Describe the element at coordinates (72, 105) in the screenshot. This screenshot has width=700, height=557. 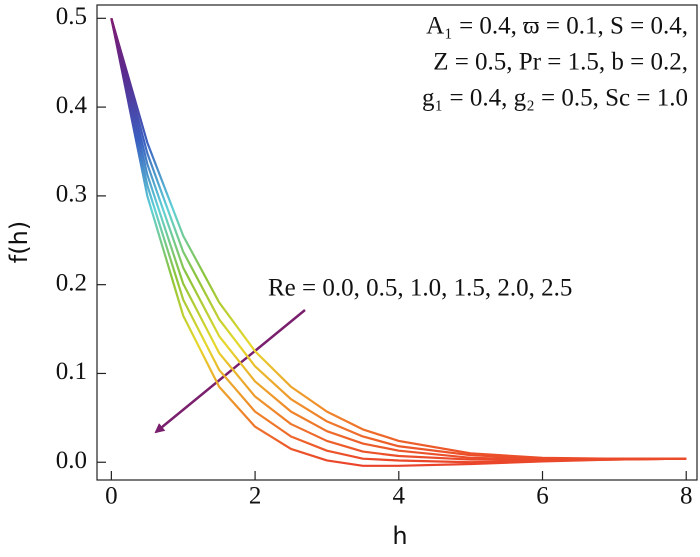
I see `y-tick-label: 0.4` at that location.